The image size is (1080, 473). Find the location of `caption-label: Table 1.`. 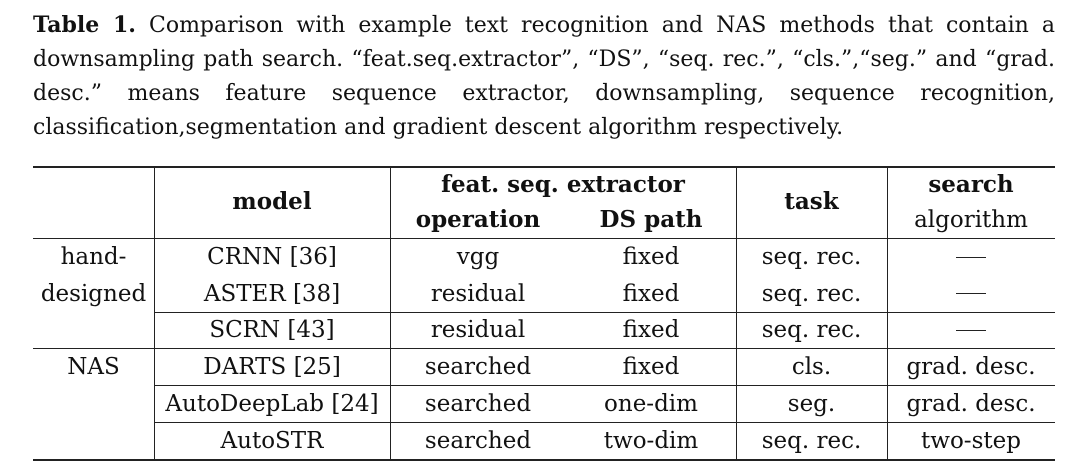

caption-label: Table 1. is located at coordinates (84, 25).